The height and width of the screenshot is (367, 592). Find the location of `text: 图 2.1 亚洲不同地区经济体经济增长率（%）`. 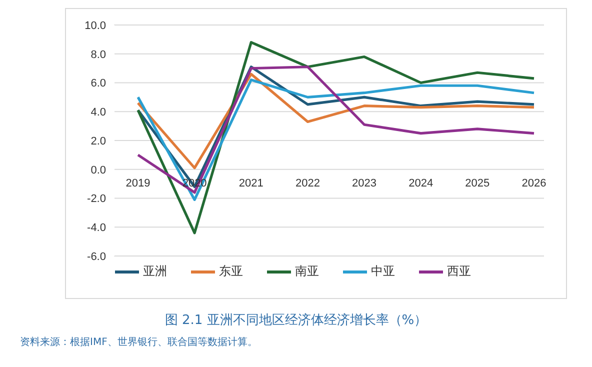

text: 图 2.1 亚洲不同地区经济体经济增长率（%） is located at coordinates (296, 320).